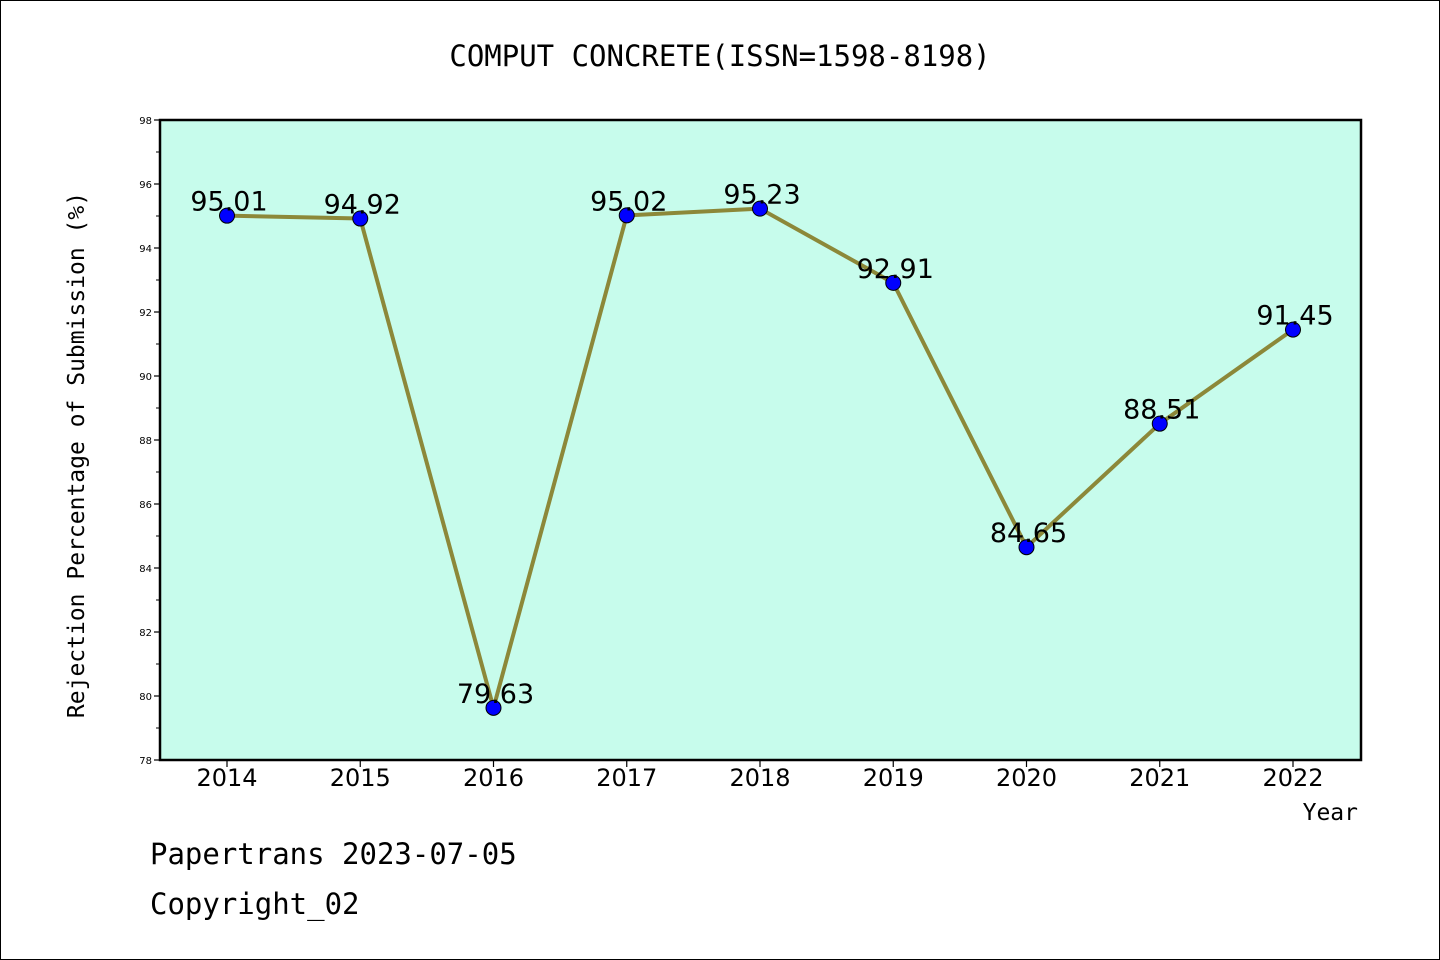 The width and height of the screenshot is (1440, 960). What do you see at coordinates (1161, 410) in the screenshot?
I see `data-label: 88.51` at bounding box center [1161, 410].